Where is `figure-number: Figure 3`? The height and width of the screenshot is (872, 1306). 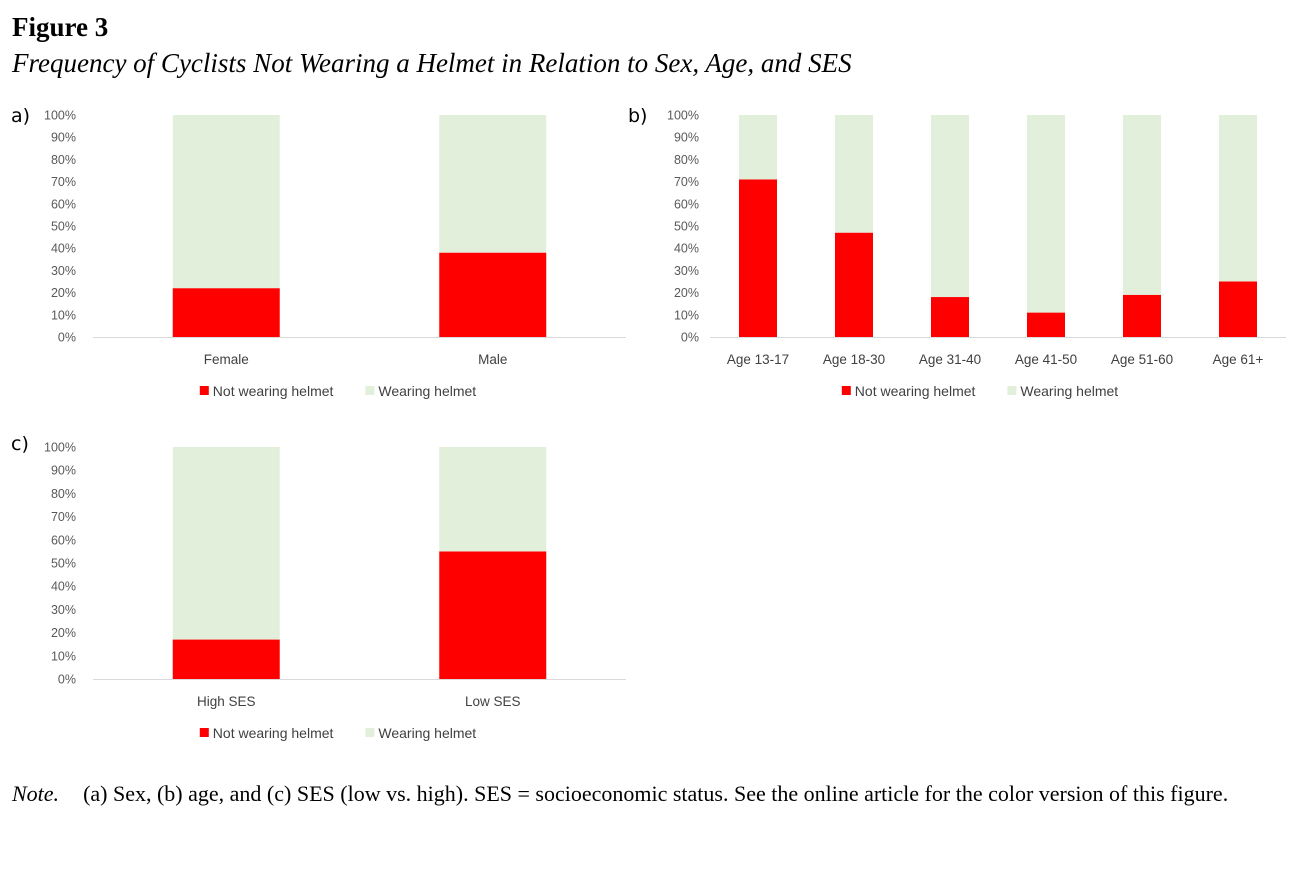 figure-number: Figure 3 is located at coordinates (60, 27).